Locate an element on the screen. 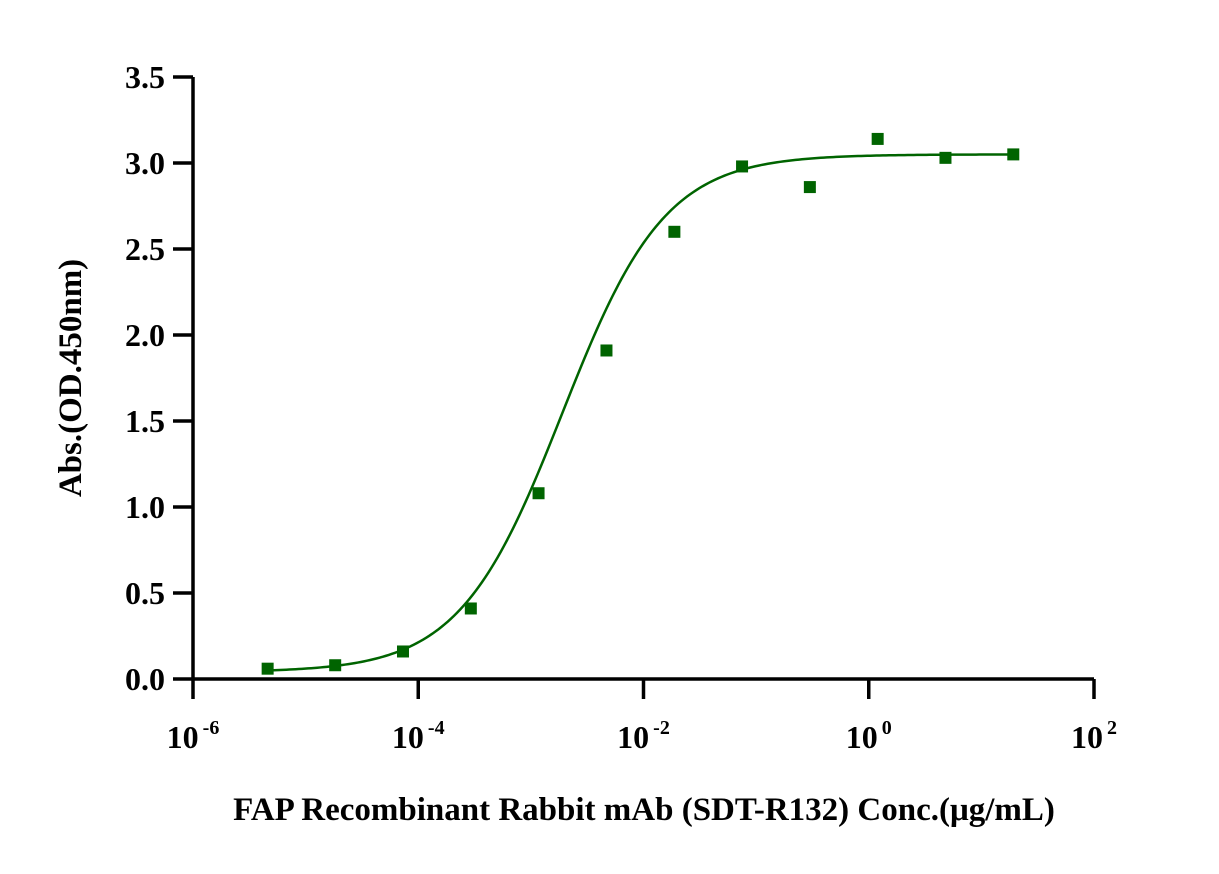 The width and height of the screenshot is (1219, 874). y-tick-label: 1.0 is located at coordinates (145, 507).